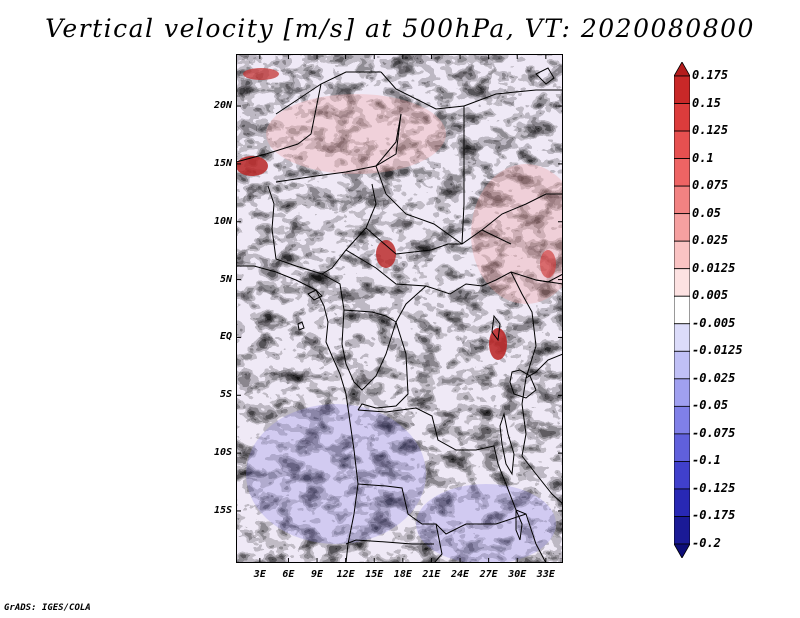 The width and height of the screenshot is (800, 618). Describe the element at coordinates (345, 574) in the screenshot. I see `lon-label-12e: 12E` at that location.